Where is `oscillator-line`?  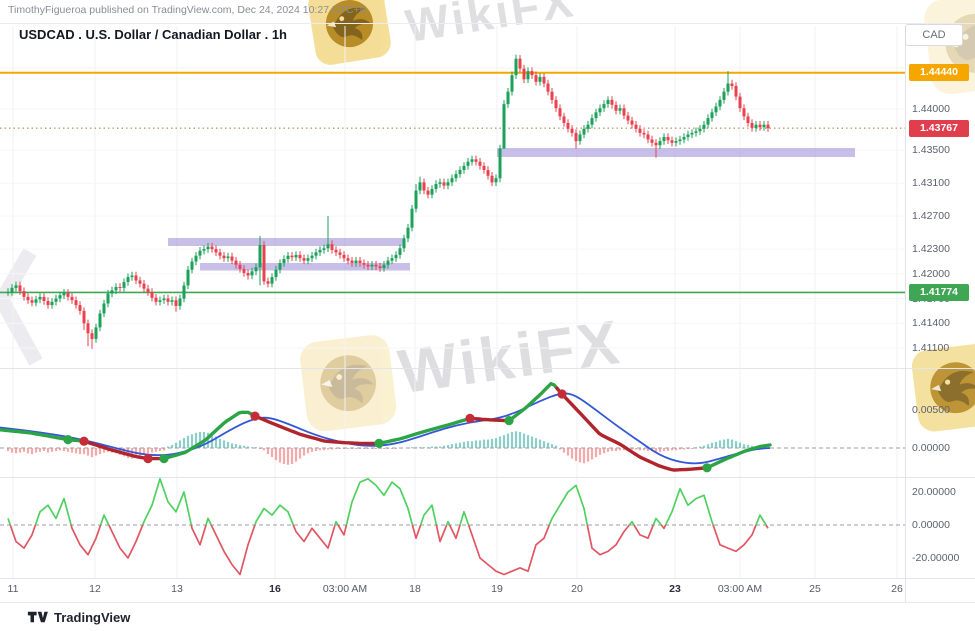
oscillator-line is located at coordinates (388, 526).